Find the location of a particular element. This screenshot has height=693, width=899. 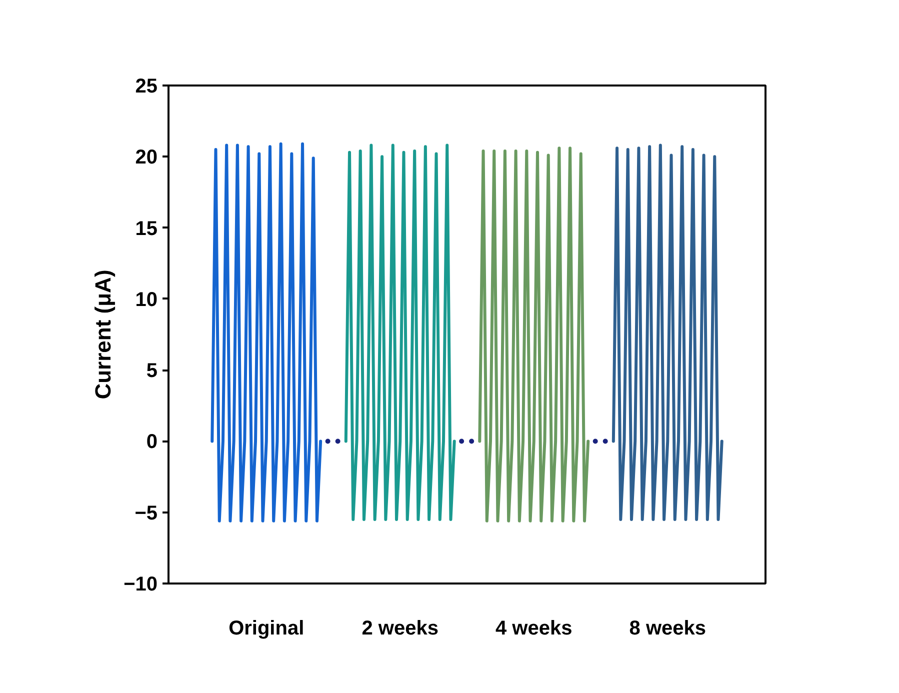

y-axis-title: Current (μA) is located at coordinates (103, 335).